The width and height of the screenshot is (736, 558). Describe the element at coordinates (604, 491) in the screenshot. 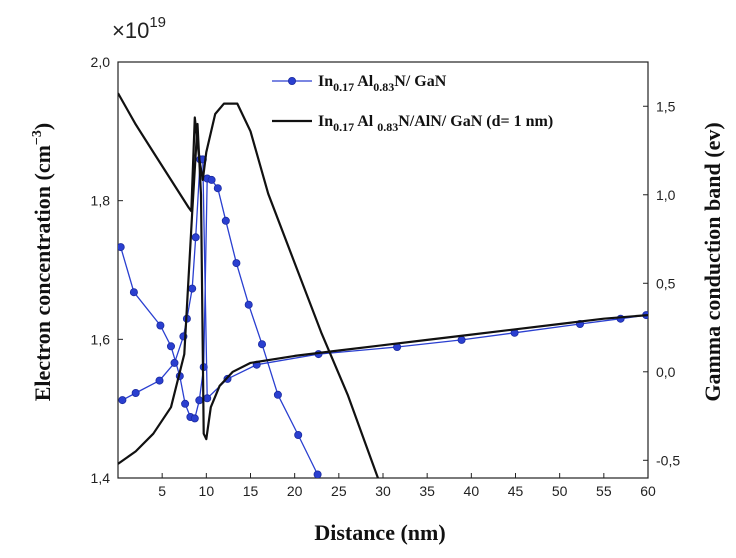

I see `x-tick-label: 55` at that location.